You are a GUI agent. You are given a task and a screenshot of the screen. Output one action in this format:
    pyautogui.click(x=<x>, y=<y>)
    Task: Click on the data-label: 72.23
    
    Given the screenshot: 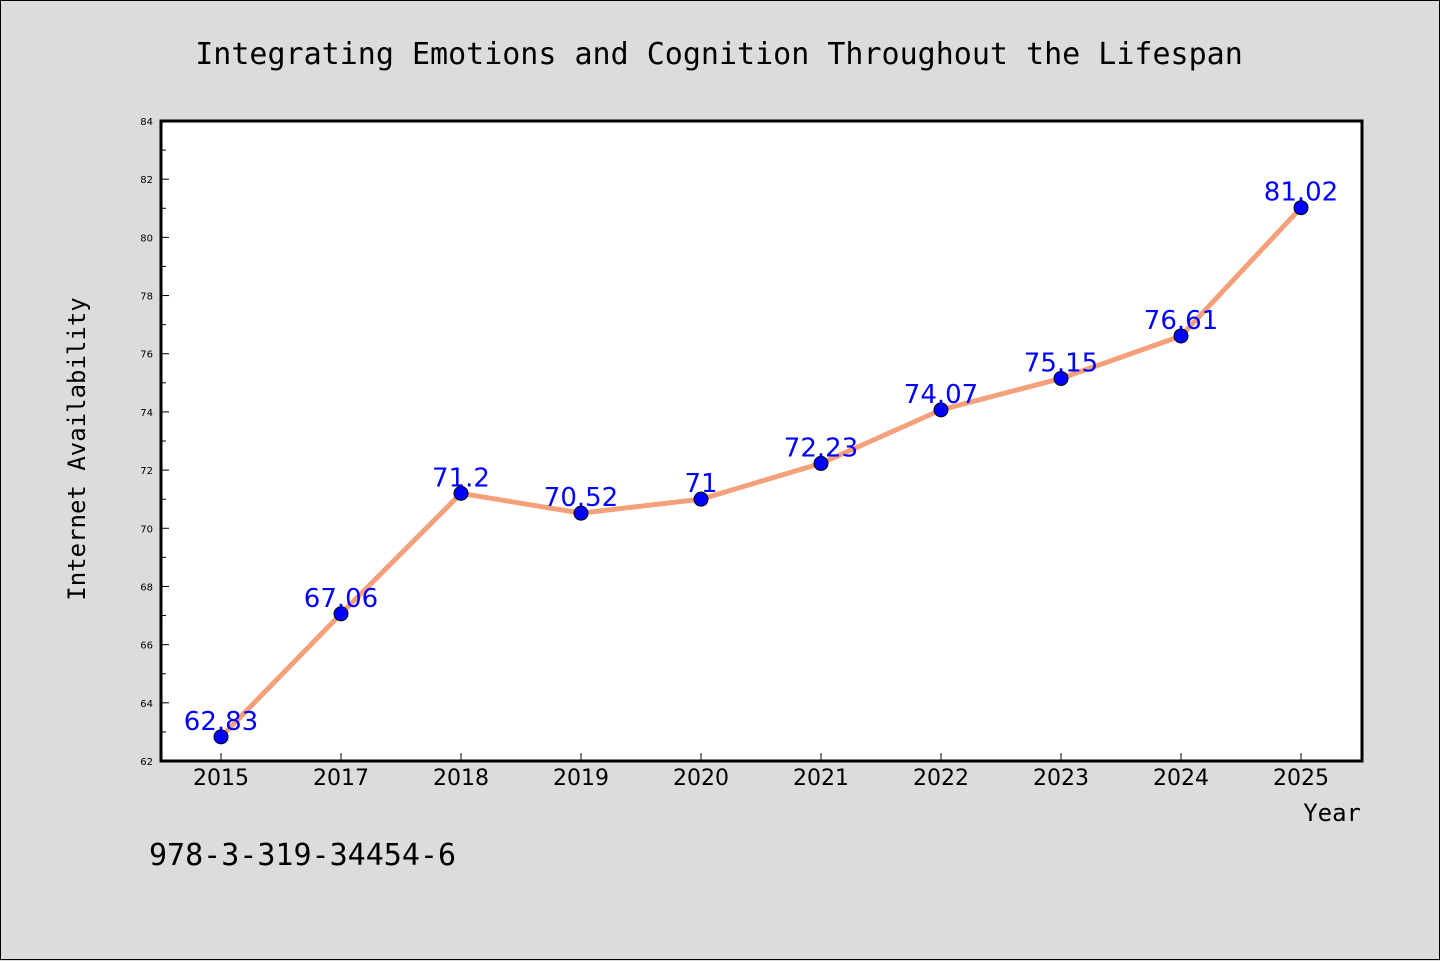 What is the action you would take?
    pyautogui.click(x=821, y=448)
    